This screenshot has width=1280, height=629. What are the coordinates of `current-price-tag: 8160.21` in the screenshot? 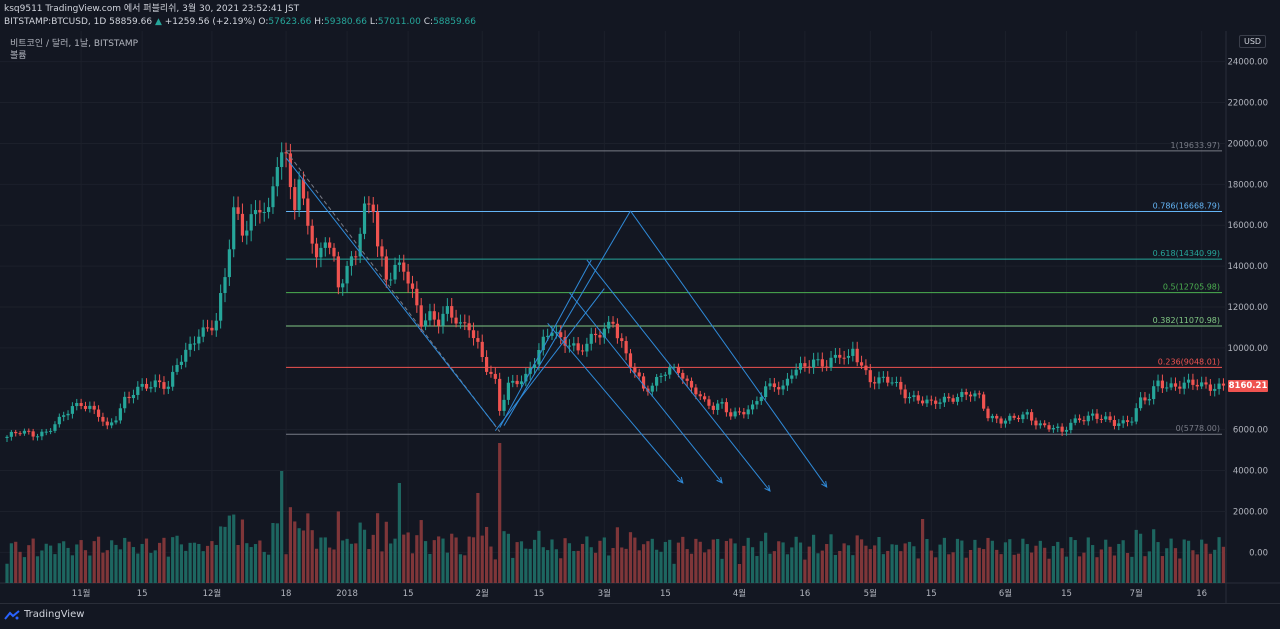 It's located at (1248, 385).